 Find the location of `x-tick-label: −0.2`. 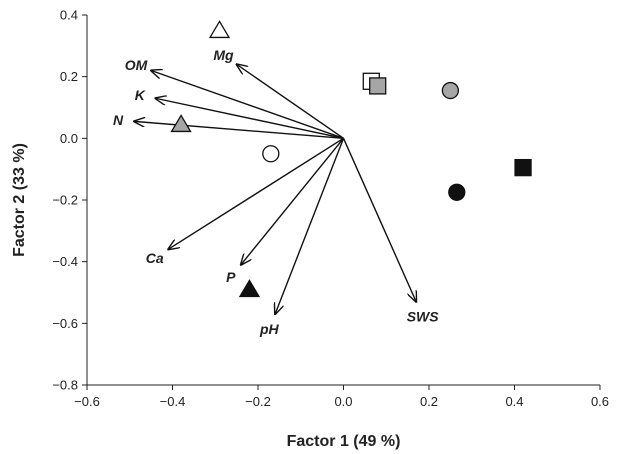

x-tick-label: −0.2 is located at coordinates (258, 401).